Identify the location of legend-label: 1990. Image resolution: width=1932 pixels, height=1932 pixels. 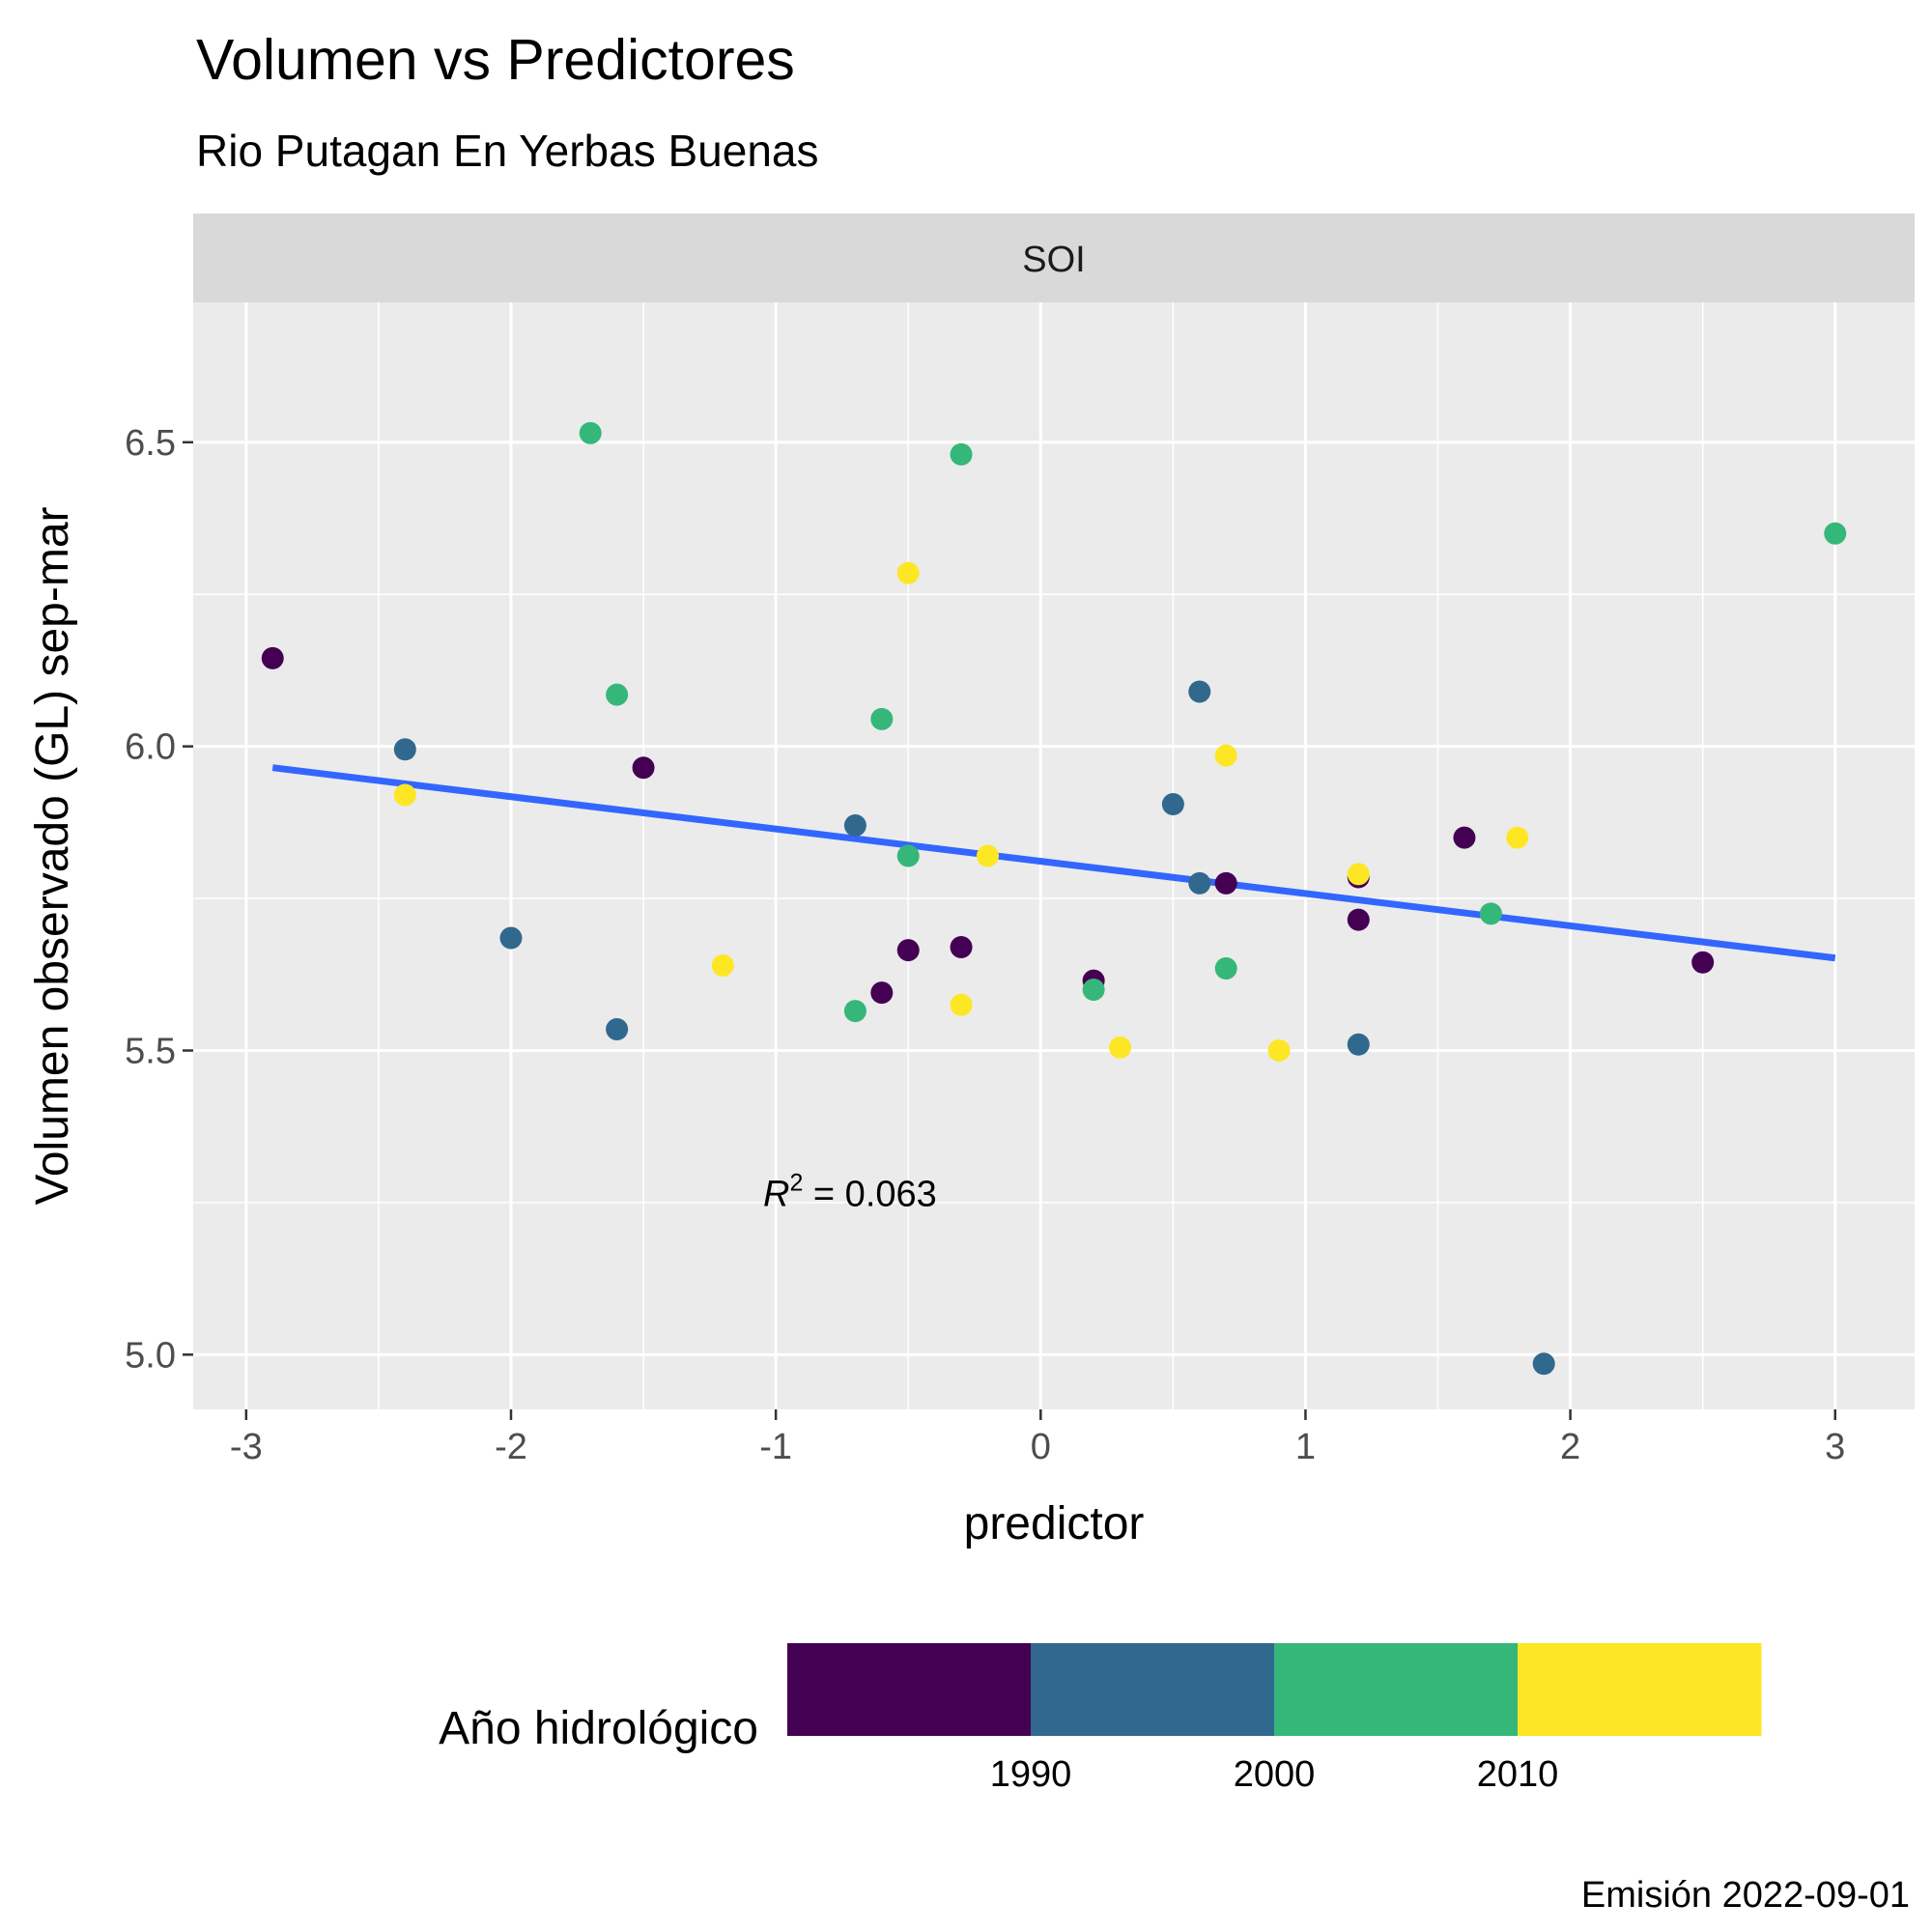
(1031, 1774).